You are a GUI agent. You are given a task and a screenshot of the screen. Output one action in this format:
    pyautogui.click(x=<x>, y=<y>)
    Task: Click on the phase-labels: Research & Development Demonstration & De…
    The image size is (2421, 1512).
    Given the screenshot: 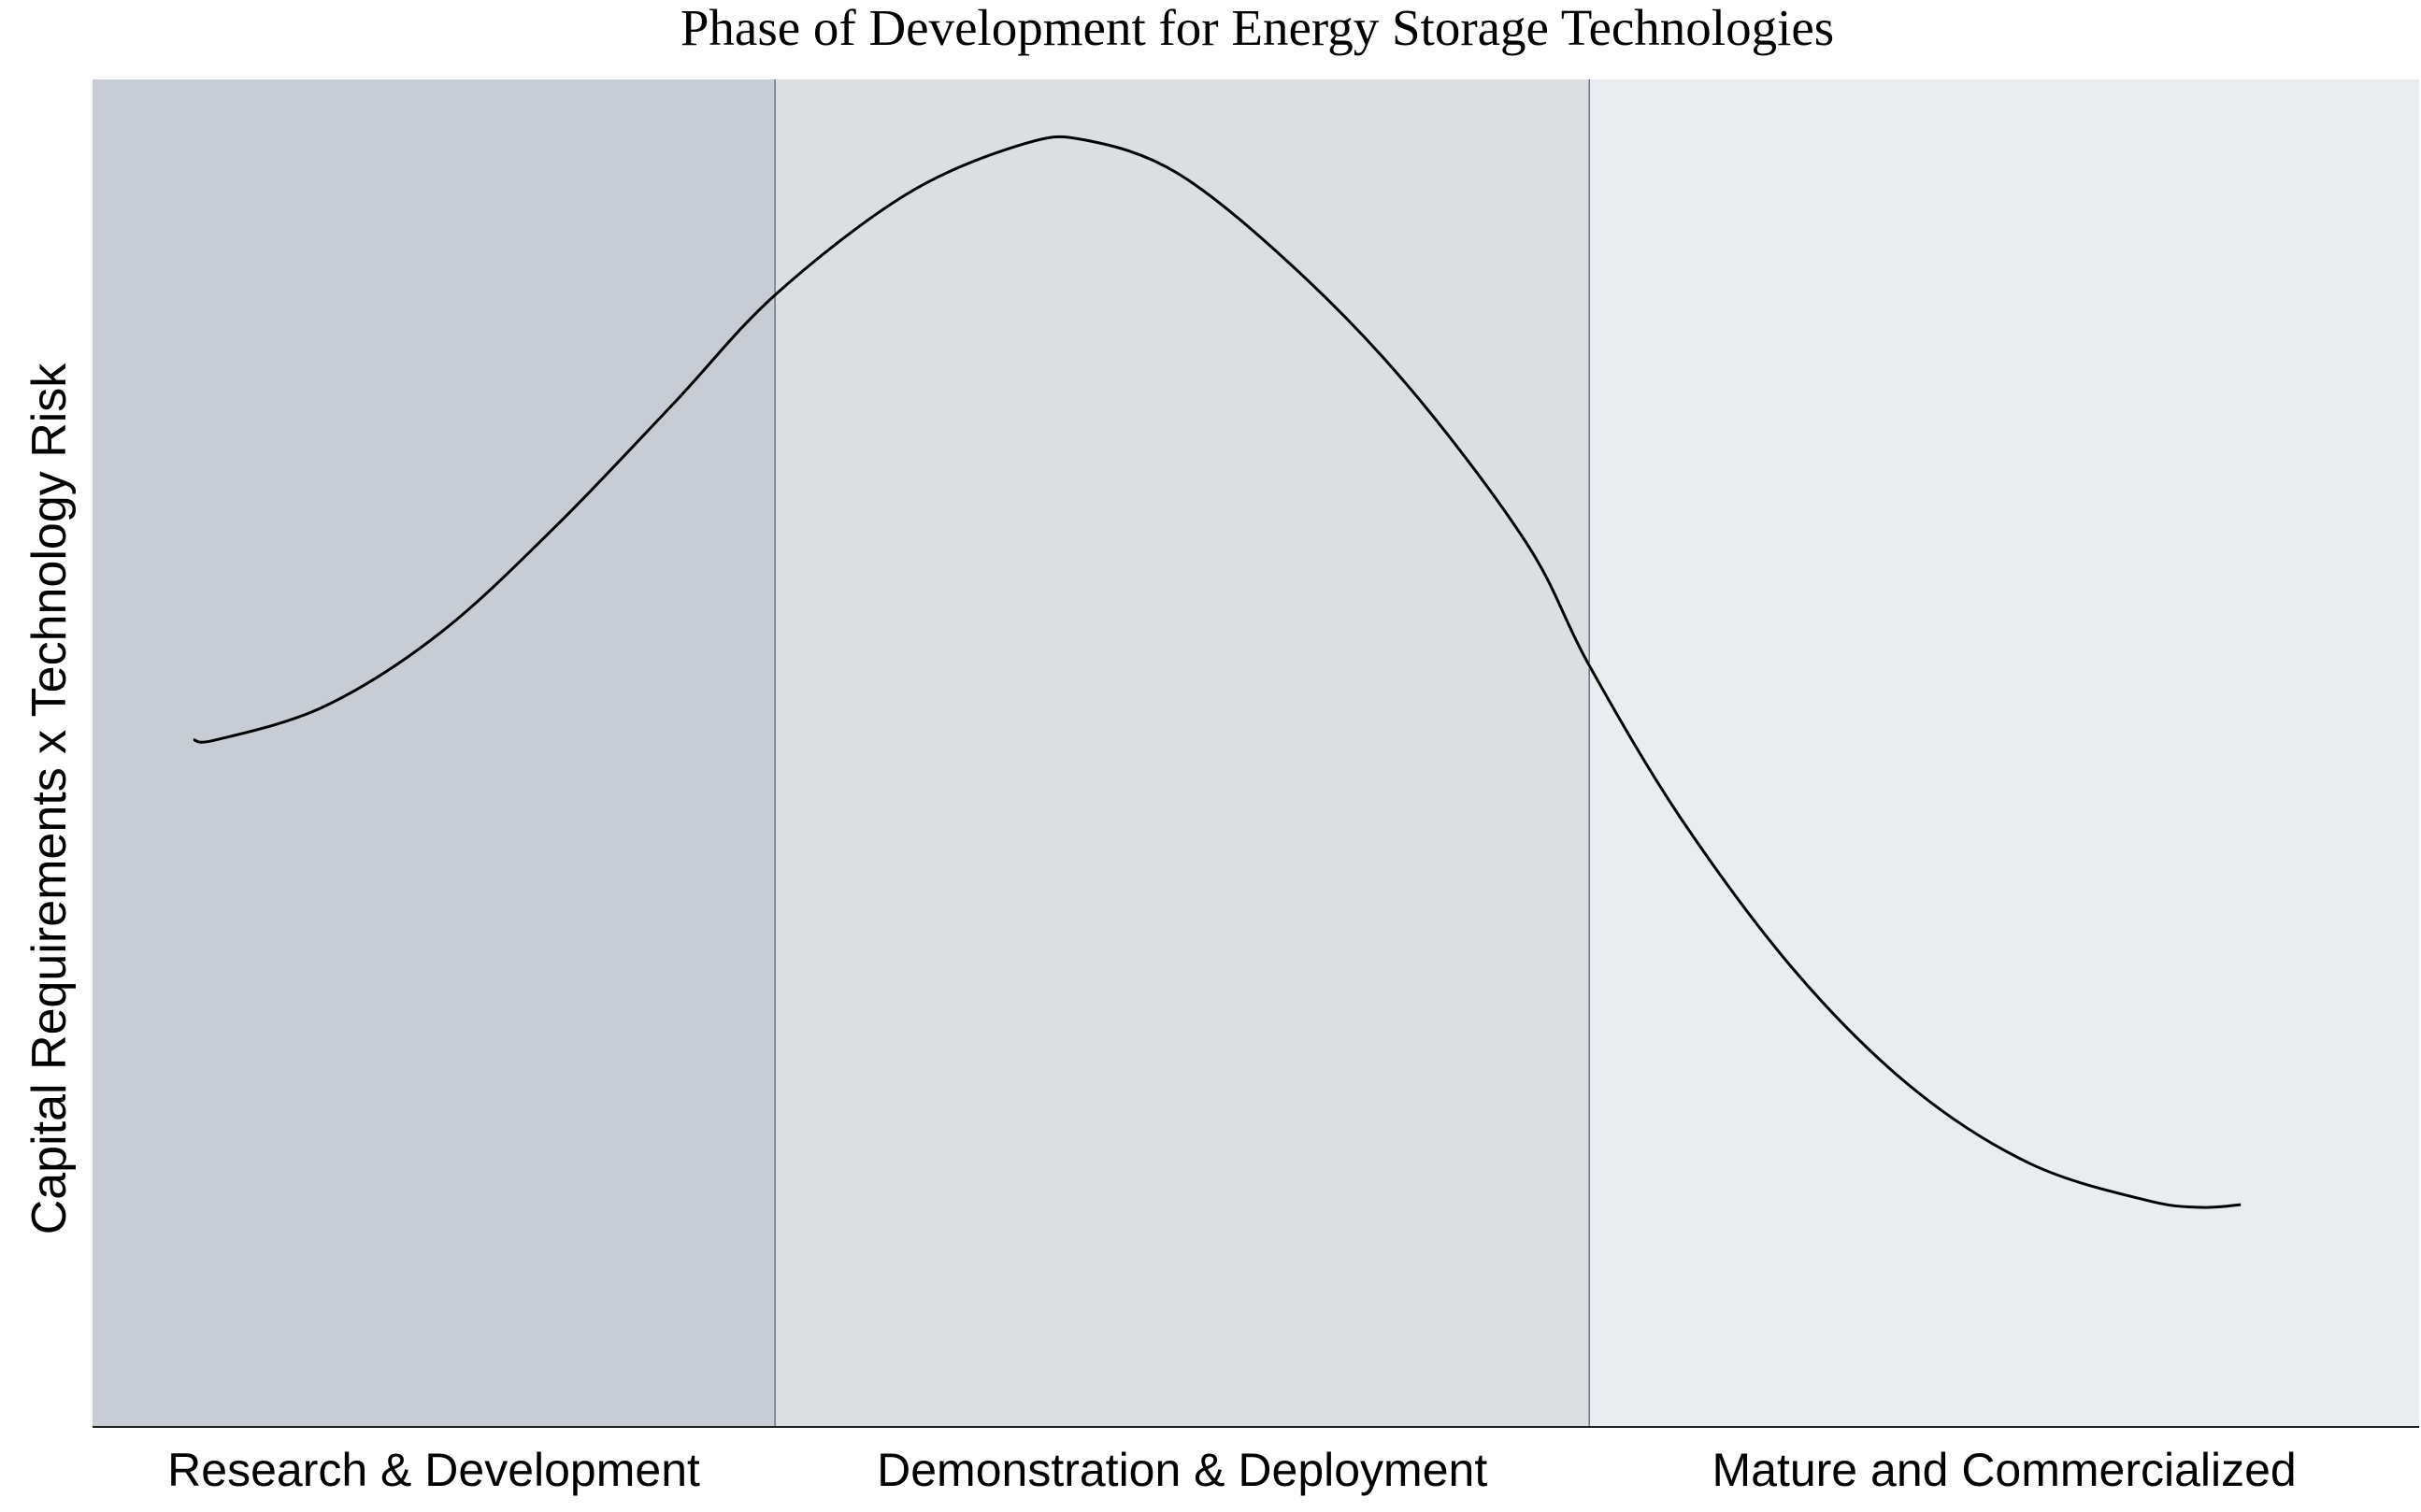 What is the action you would take?
    pyautogui.click(x=1232, y=1470)
    